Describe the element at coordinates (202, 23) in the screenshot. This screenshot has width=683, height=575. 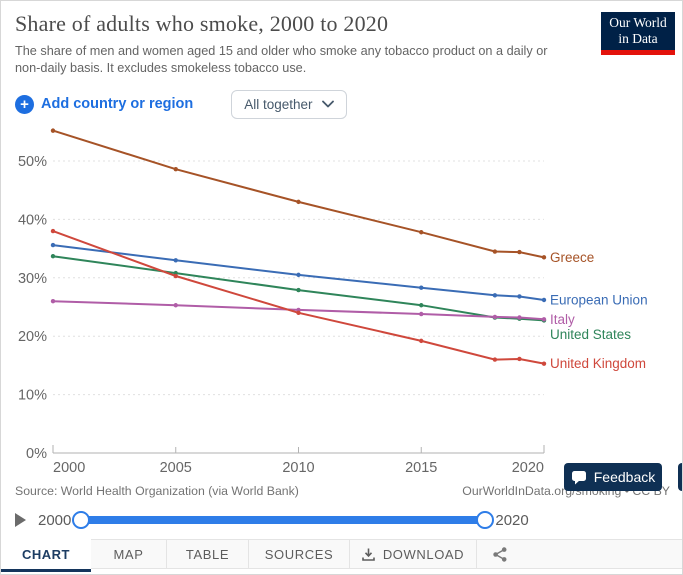
I see `page-title: Share of adults who smoke, 2000 to 2020` at that location.